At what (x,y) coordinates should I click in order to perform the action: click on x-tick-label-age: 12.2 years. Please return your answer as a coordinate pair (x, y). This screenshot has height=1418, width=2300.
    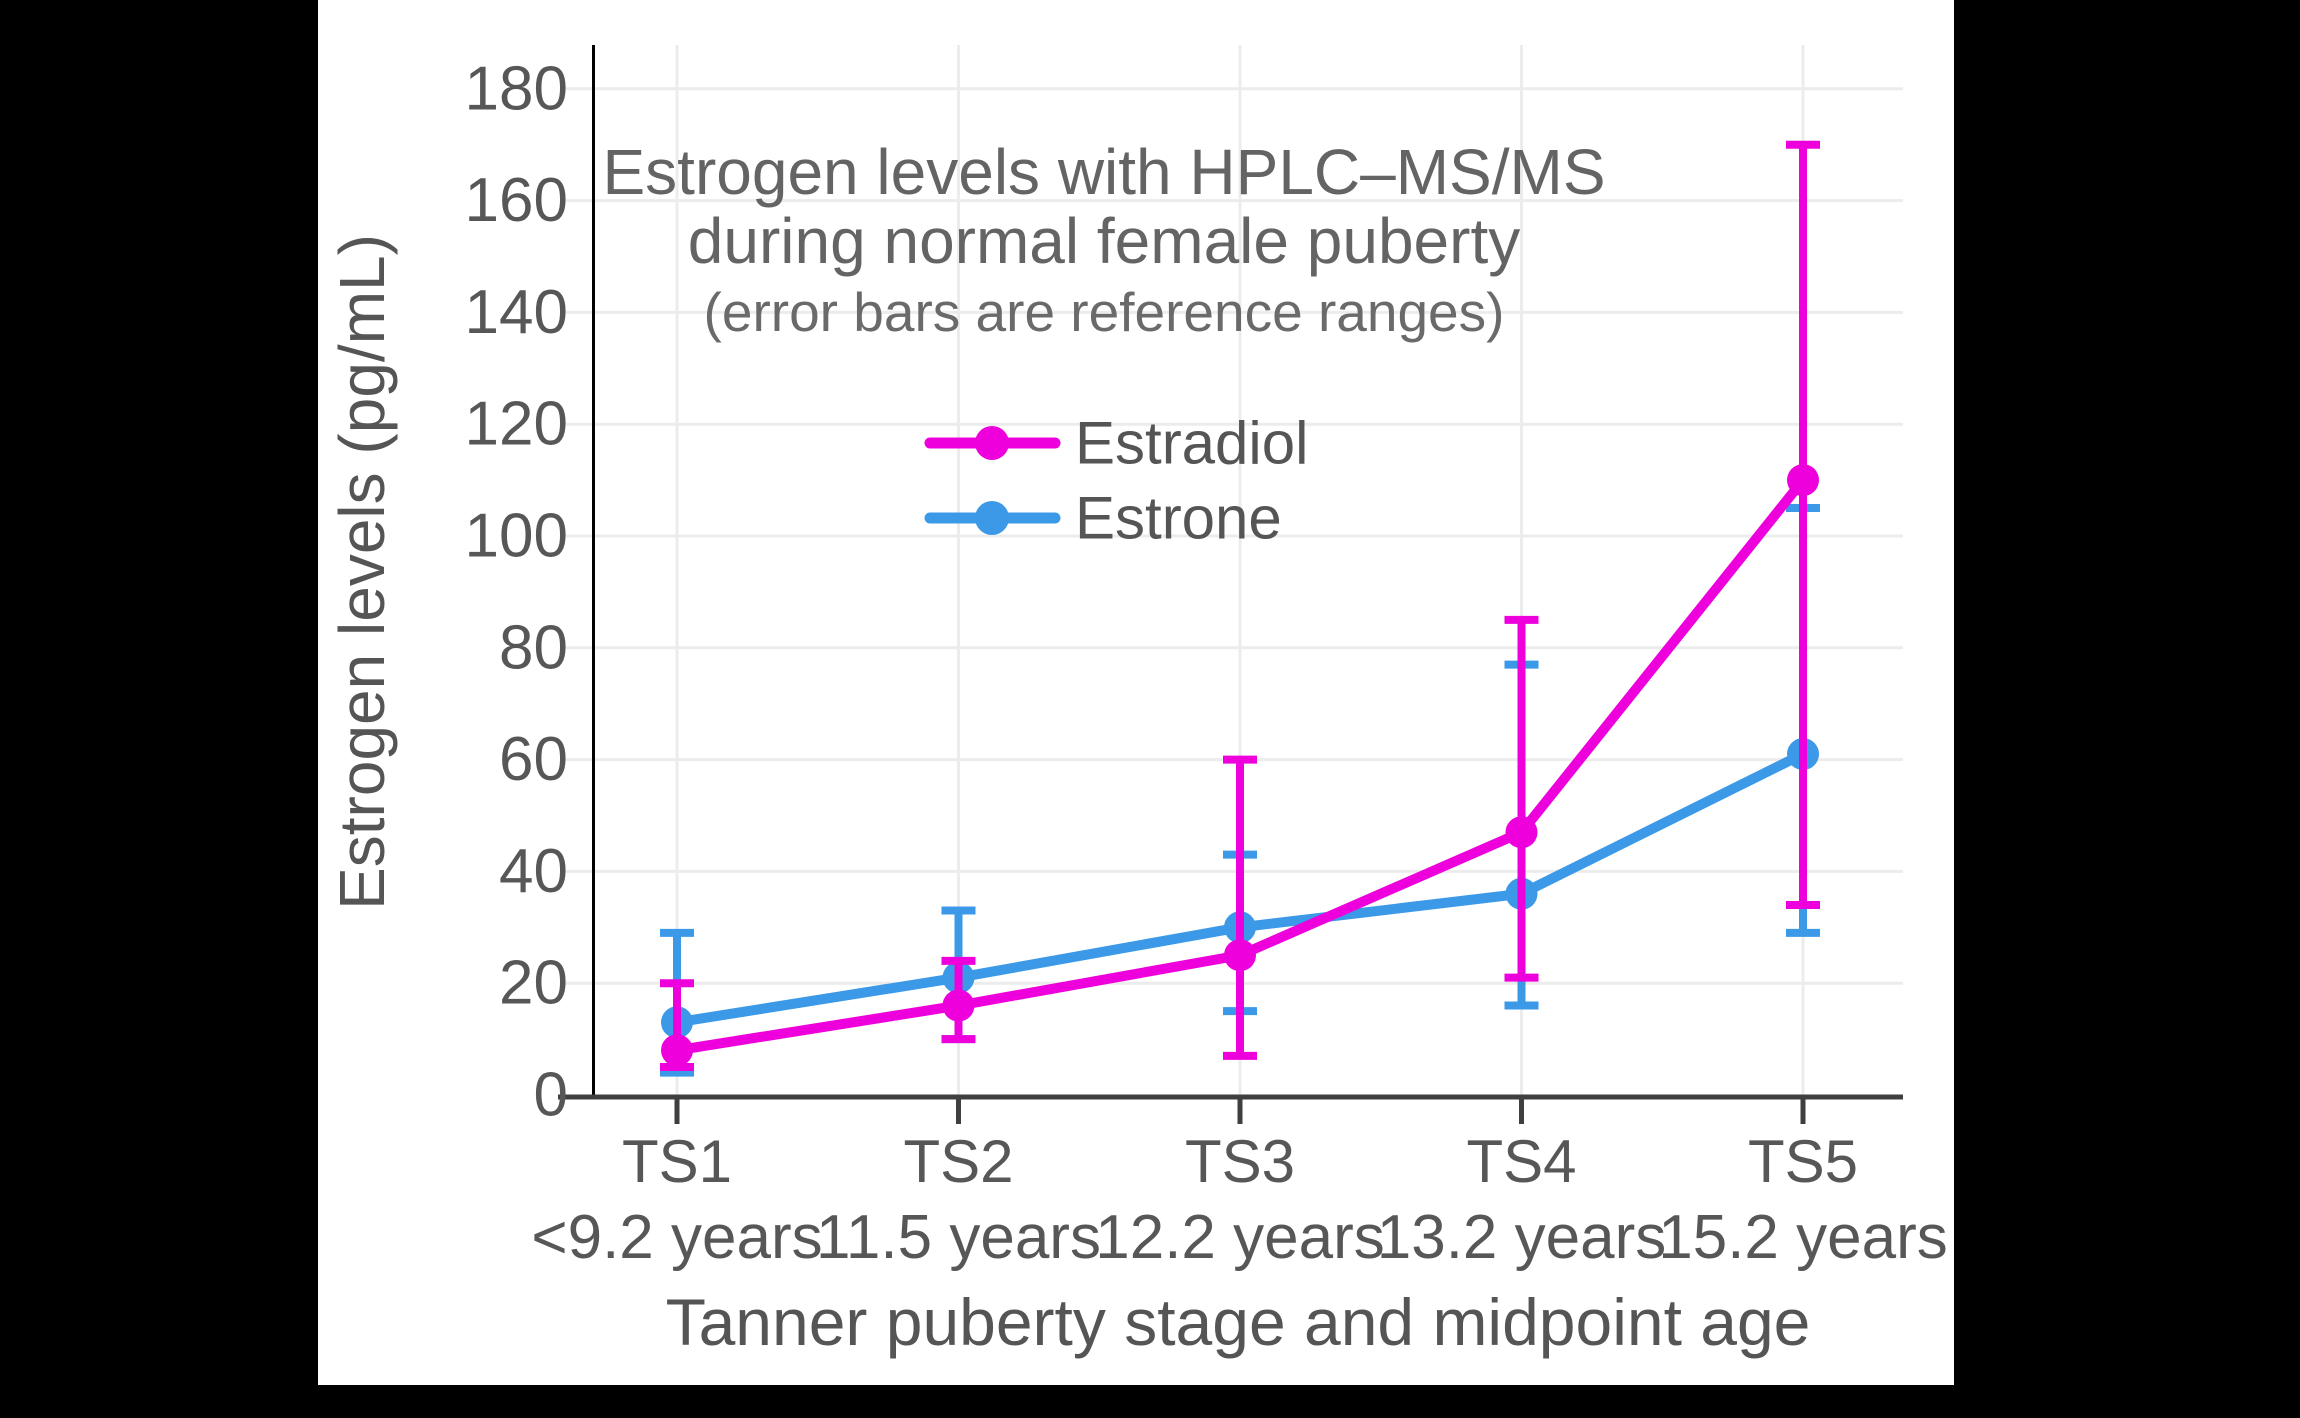
    Looking at the image, I should click on (1240, 1237).